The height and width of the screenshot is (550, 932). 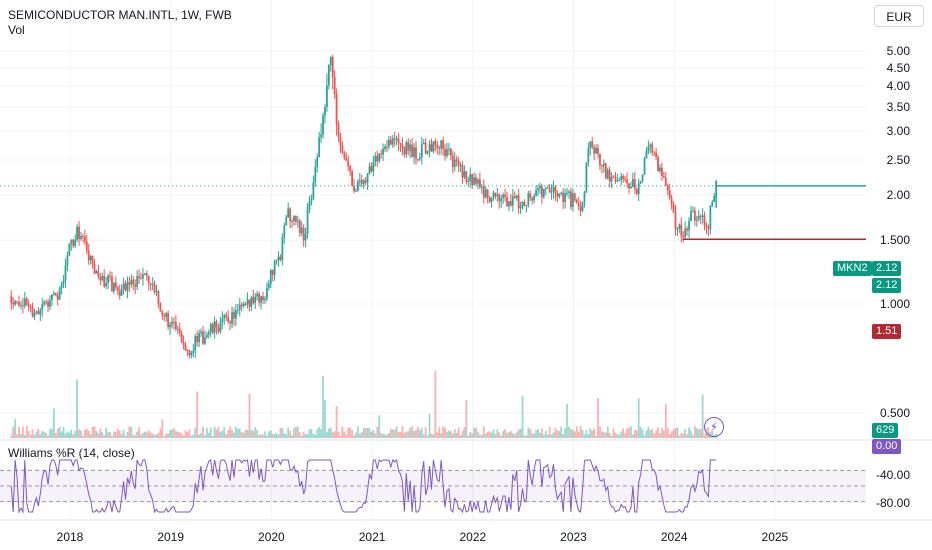 I want to click on currency-button: EUR, so click(x=899, y=16).